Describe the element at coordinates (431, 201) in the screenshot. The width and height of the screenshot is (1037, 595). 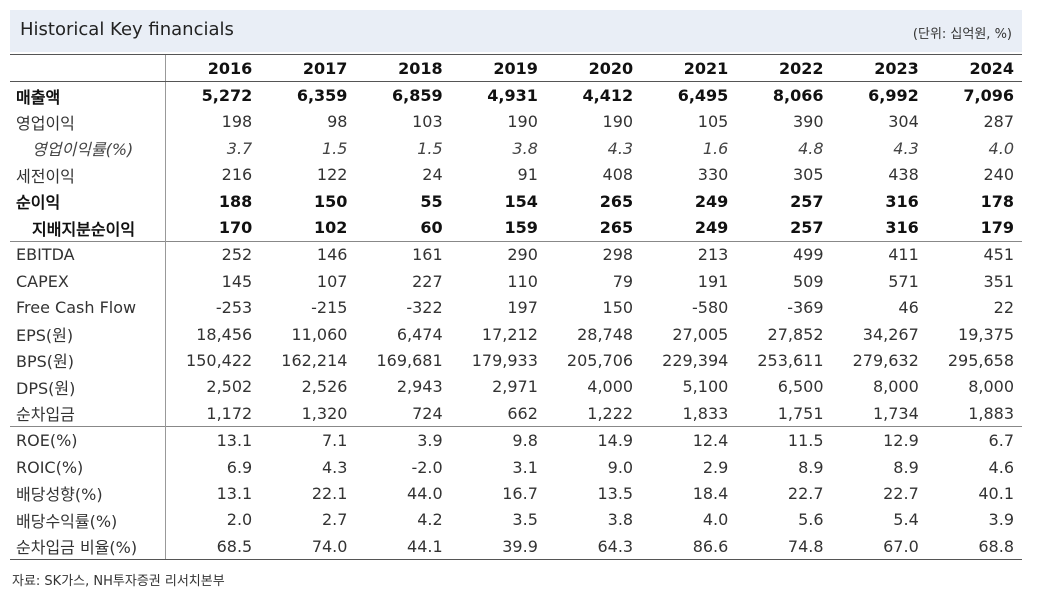
I see `table-cell: 55` at that location.